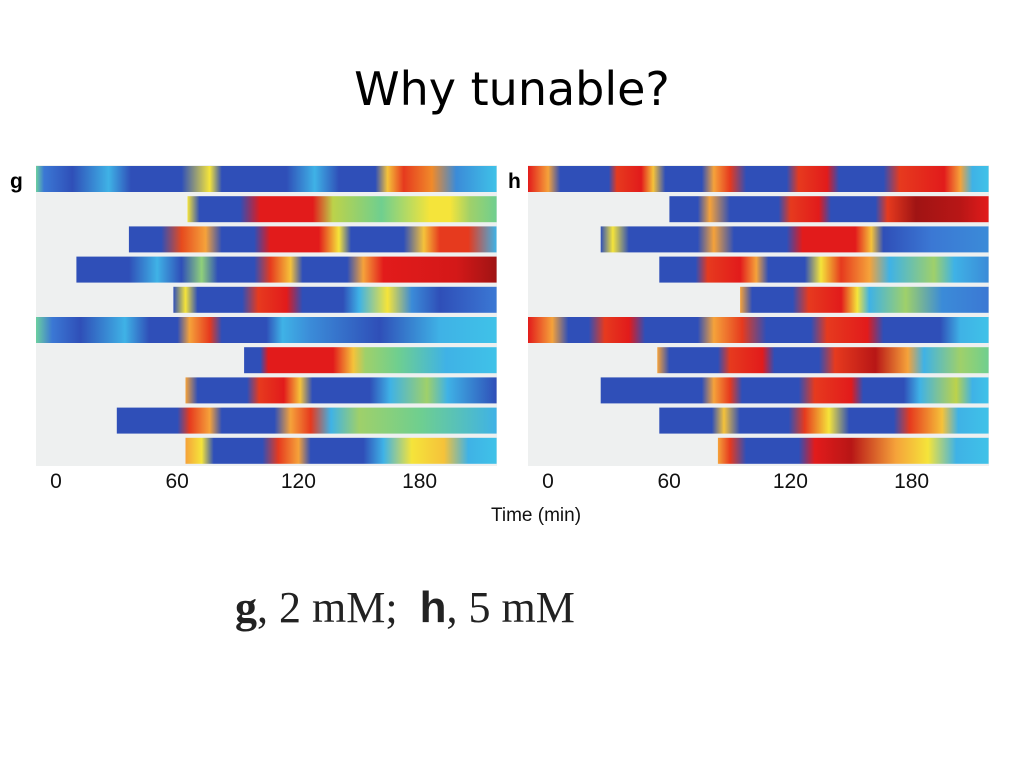 This screenshot has height=768, width=1024. Describe the element at coordinates (327, 607) in the screenshot. I see `caption-g-text: , 2 mM;` at that location.